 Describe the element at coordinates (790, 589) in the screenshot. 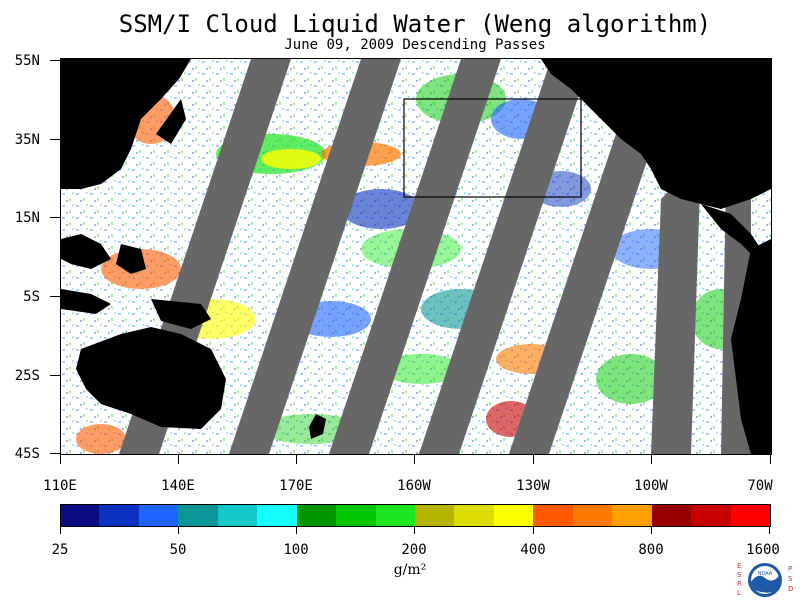

I see `logo-letter-d: D` at that location.